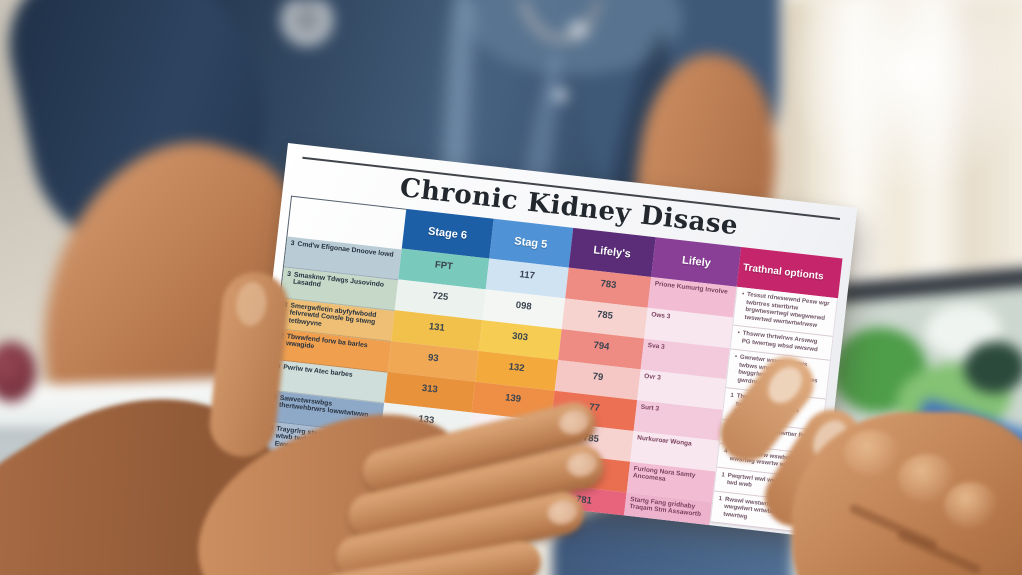 Image resolution: width=1022 pixels, height=575 pixels. I want to click on window-light-glow, so click(896, 100).